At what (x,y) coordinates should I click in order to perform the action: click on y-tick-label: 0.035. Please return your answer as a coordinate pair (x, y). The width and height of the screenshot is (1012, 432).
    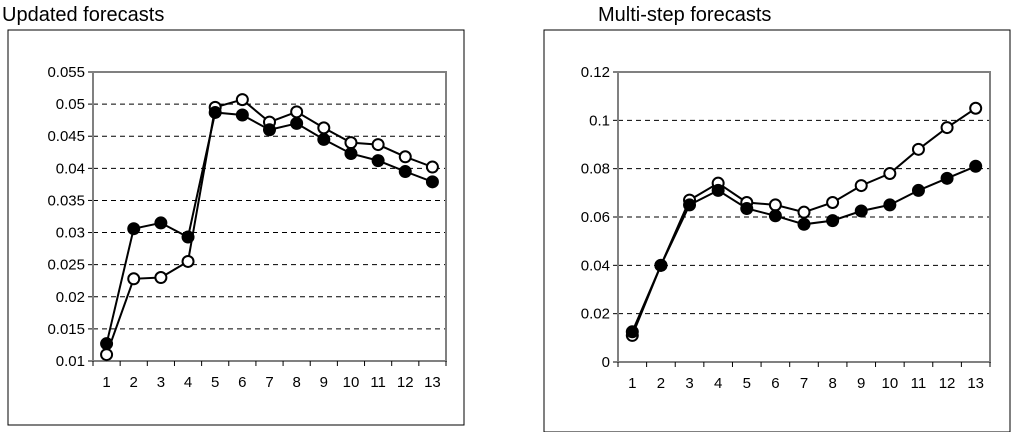
    Looking at the image, I should click on (66, 200).